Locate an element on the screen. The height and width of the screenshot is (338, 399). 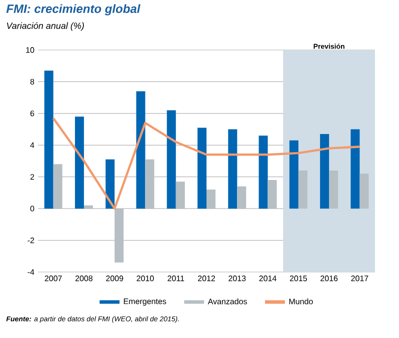
legend-label: Avanzados is located at coordinates (227, 301).